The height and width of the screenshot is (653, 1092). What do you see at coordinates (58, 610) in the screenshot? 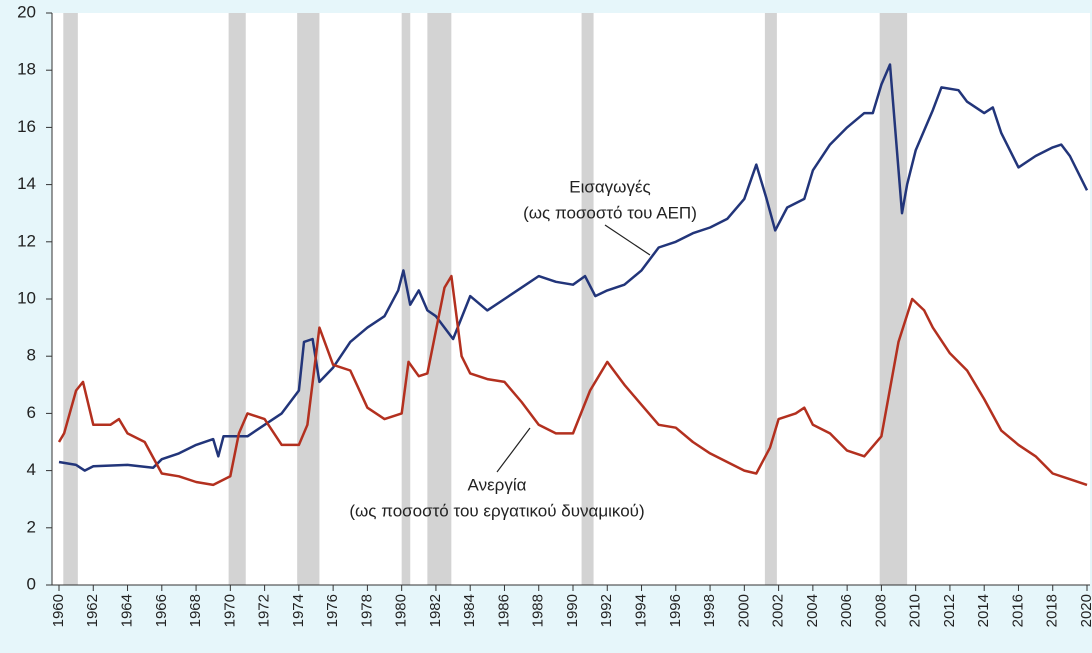
I see `x-tick-label: 1960` at bounding box center [58, 610].